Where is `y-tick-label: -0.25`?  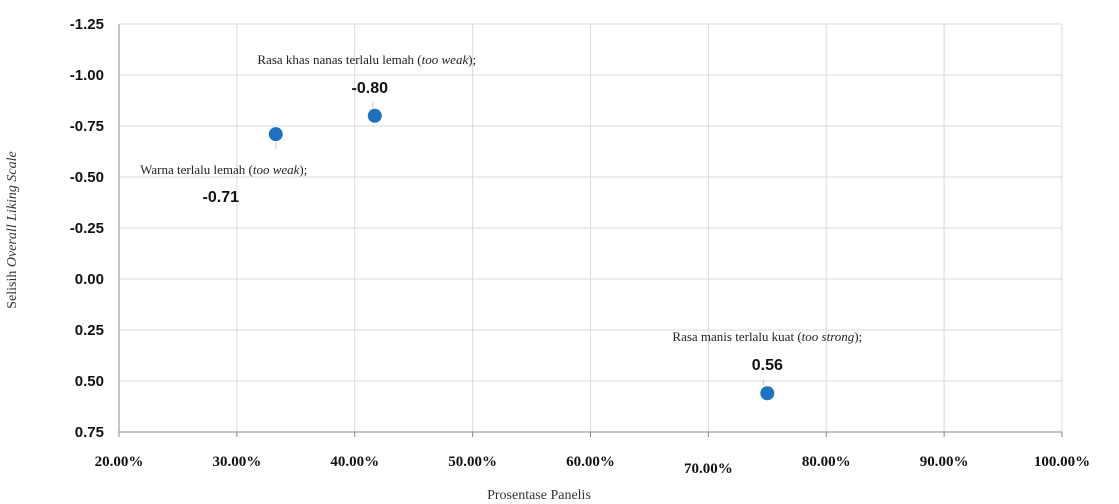 y-tick-label: -0.25 is located at coordinates (87, 228).